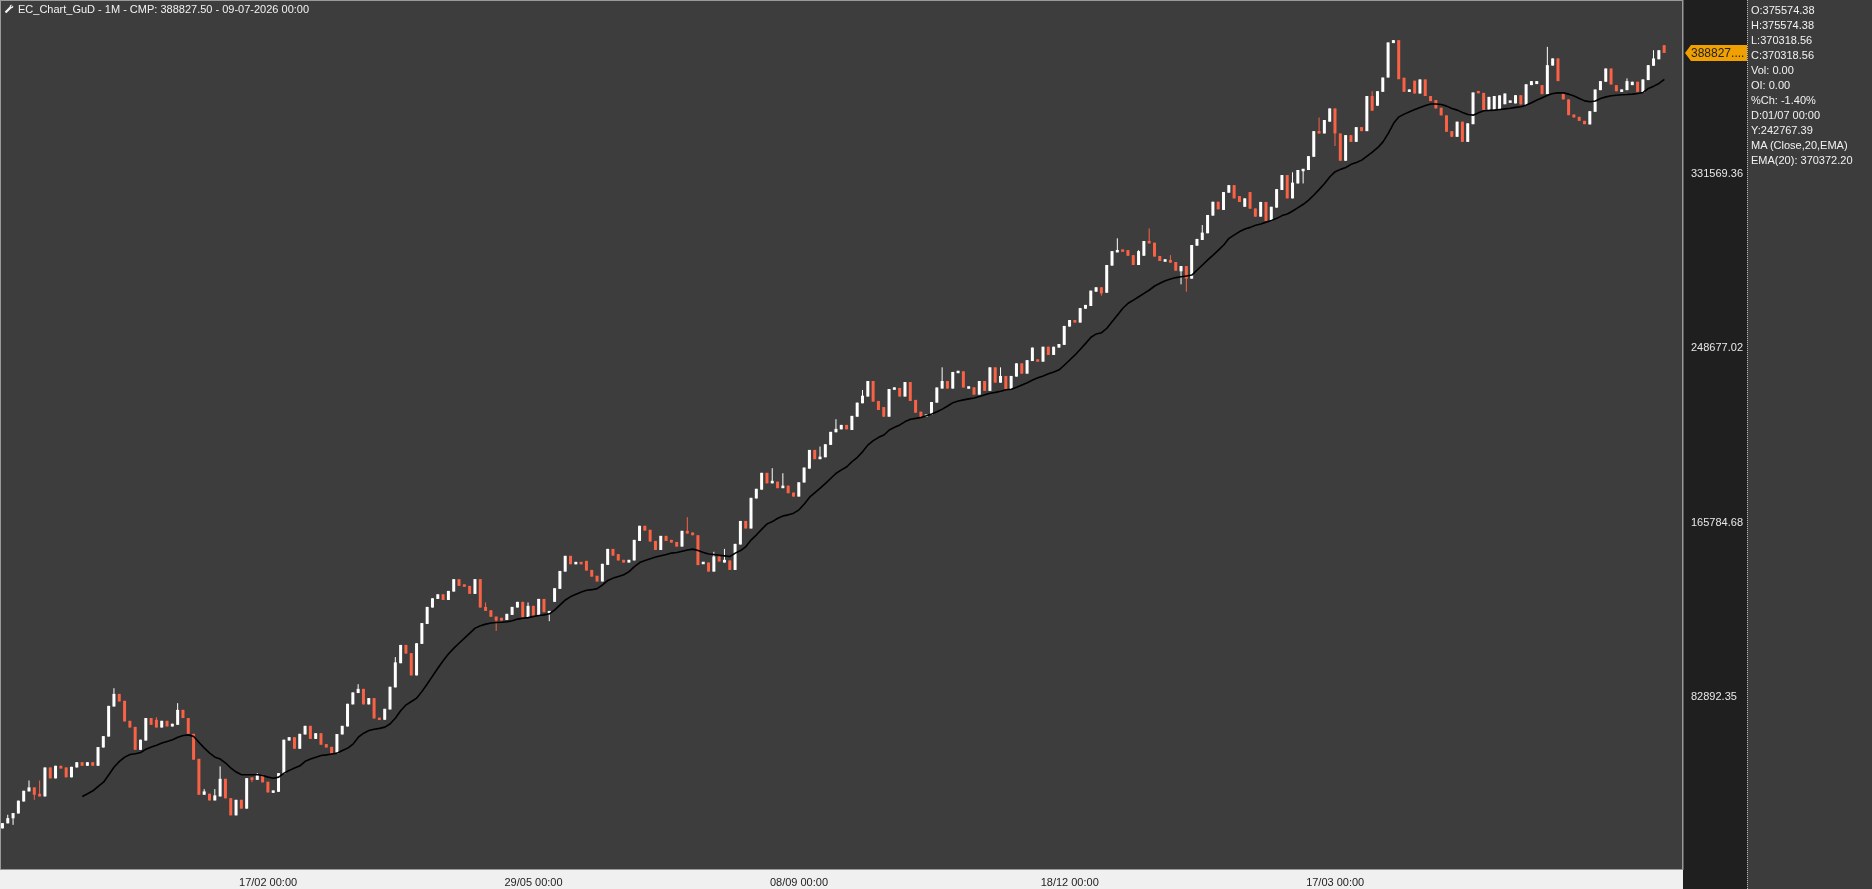  What do you see at coordinates (1717, 521) in the screenshot?
I see `y-tick-label: 165784.68` at bounding box center [1717, 521].